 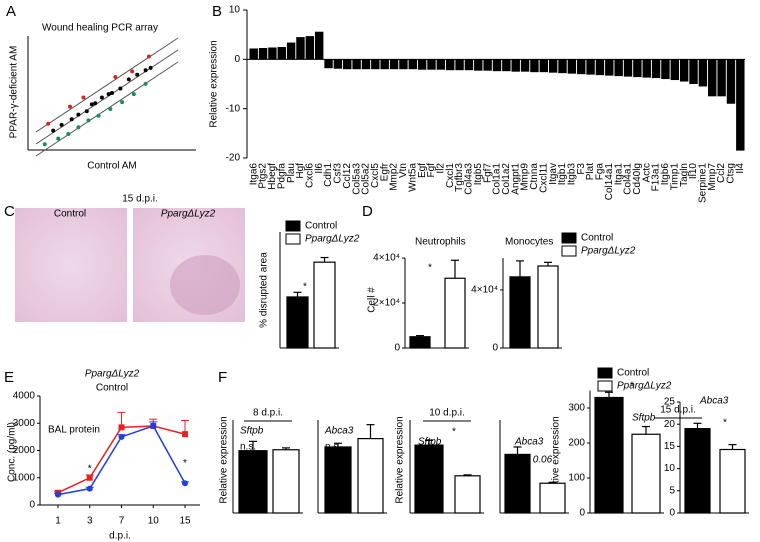 I want to click on x-tick-label: Itgb3, so click(x=572, y=174).